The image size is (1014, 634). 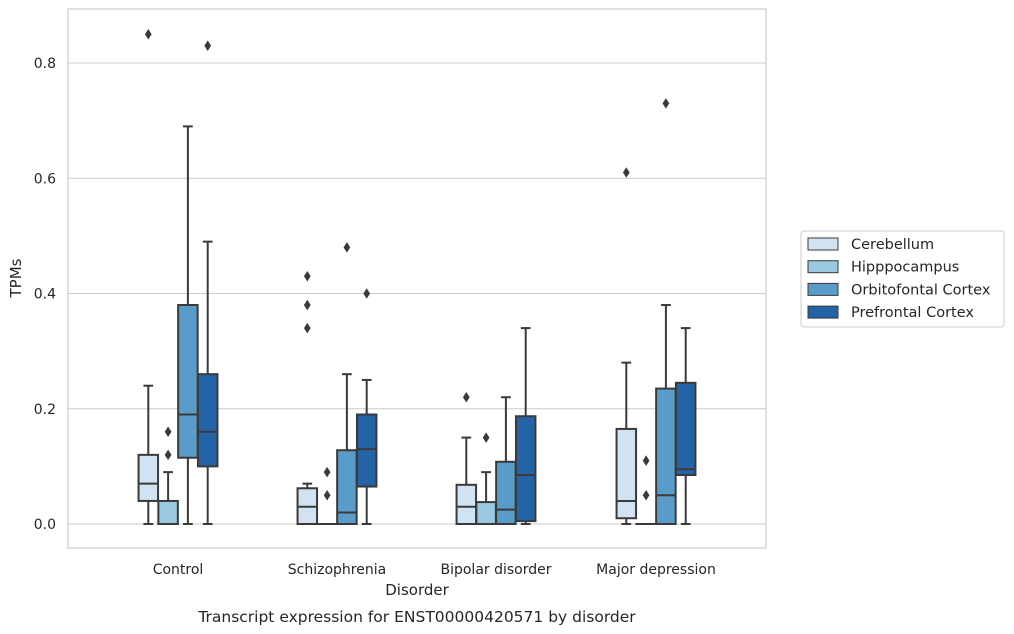 I want to click on legend-label: Prefrontal Cortex, so click(x=912, y=313).